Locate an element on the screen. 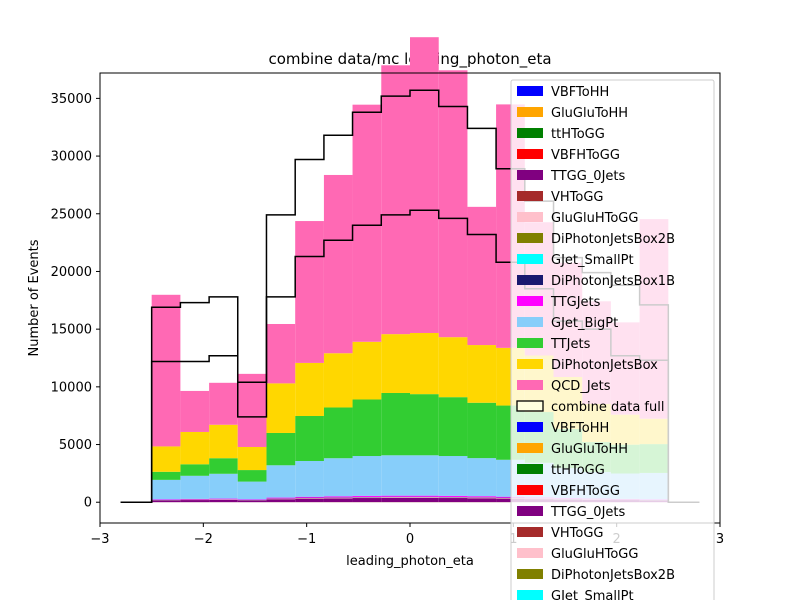  legend-label: GluGluHToGG is located at coordinates (594, 218).